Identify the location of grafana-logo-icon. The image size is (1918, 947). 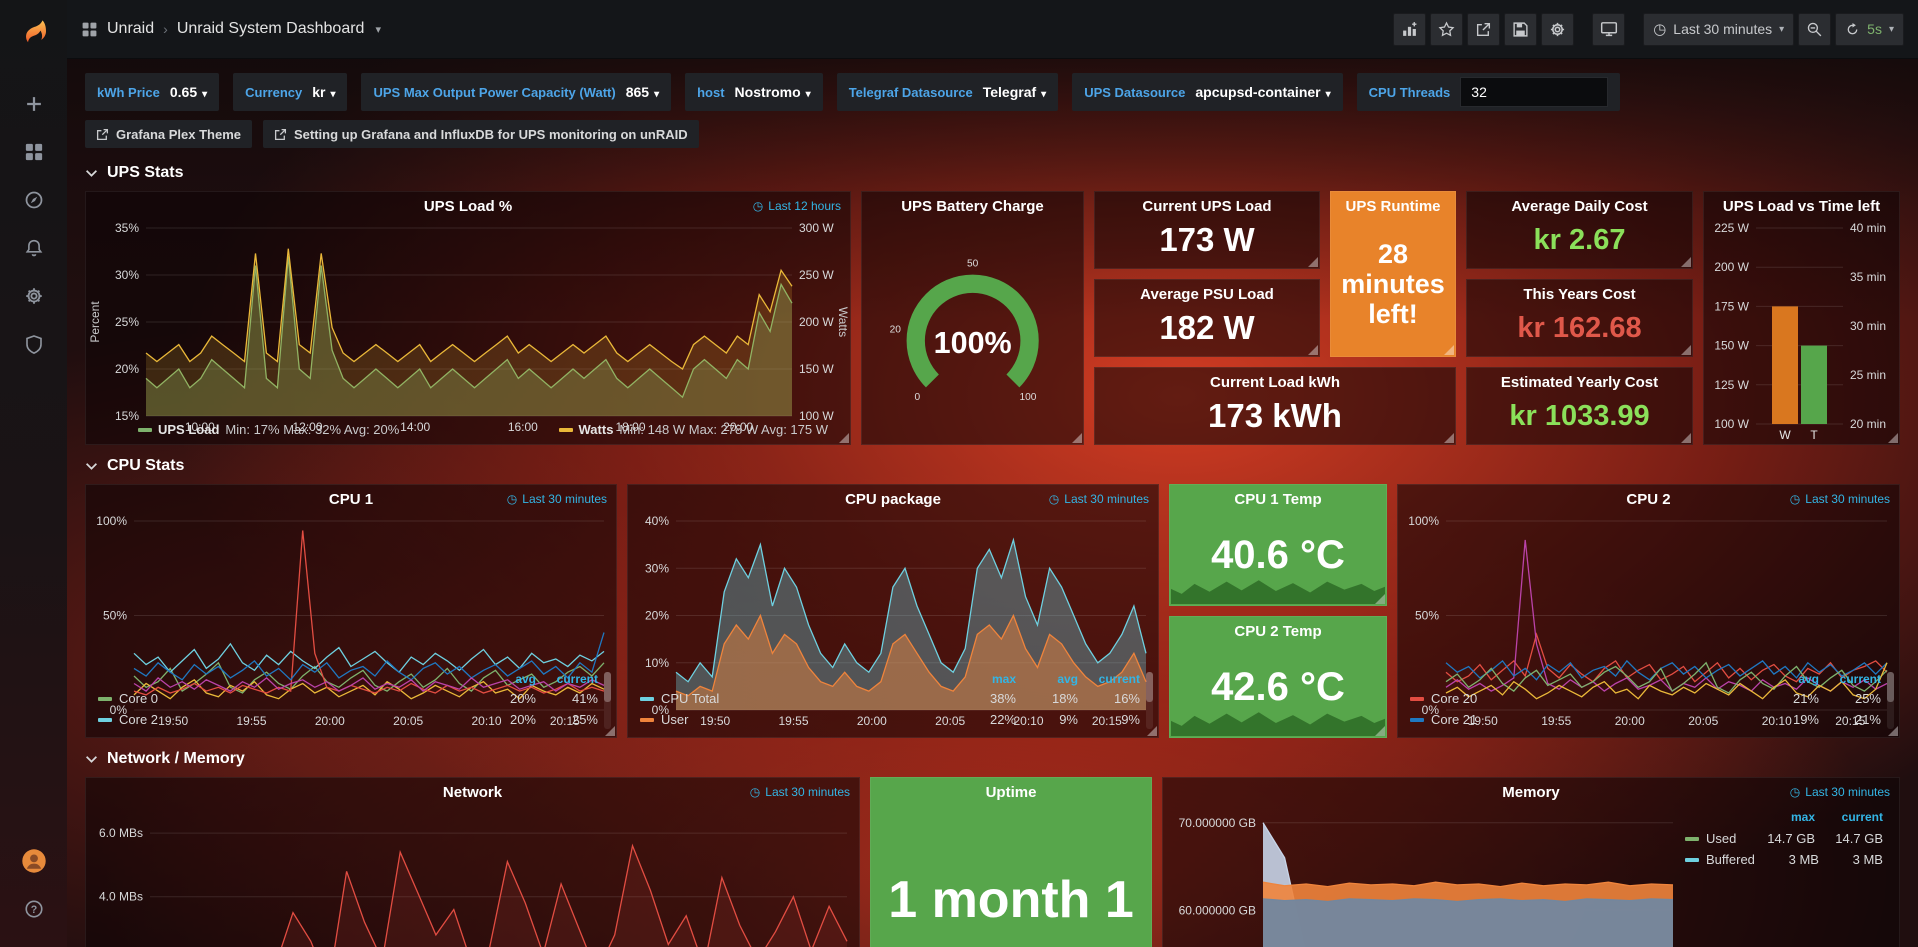
(34, 32).